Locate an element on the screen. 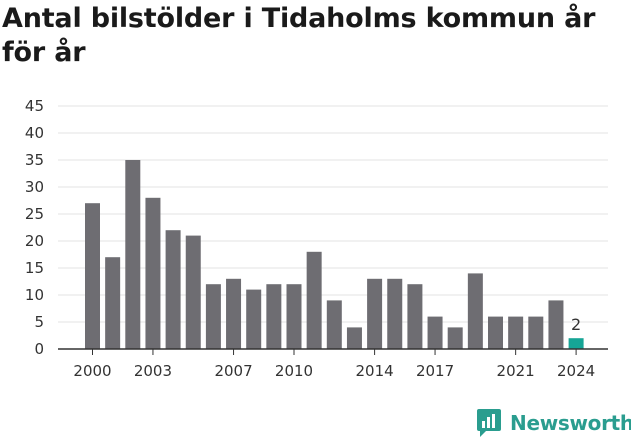  x-tick-label: 2024 is located at coordinates (576, 371).